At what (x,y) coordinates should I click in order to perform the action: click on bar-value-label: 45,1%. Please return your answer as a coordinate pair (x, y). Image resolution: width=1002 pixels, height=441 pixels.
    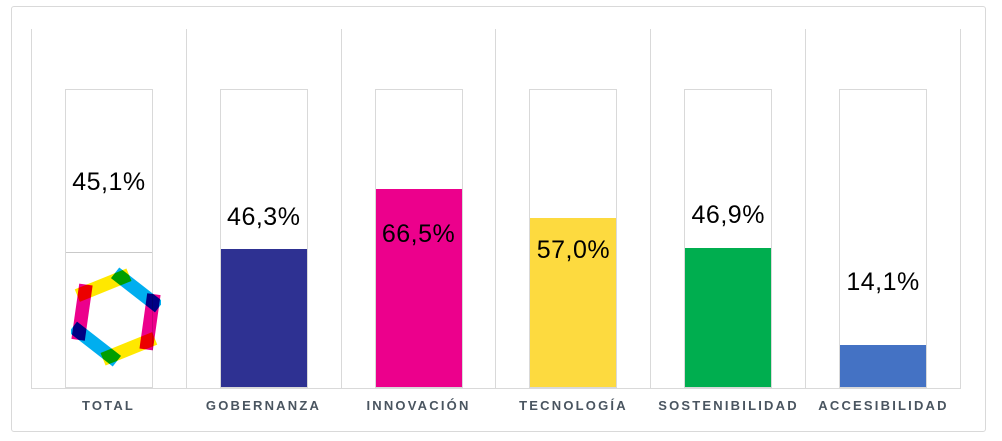
    Looking at the image, I should click on (109, 182).